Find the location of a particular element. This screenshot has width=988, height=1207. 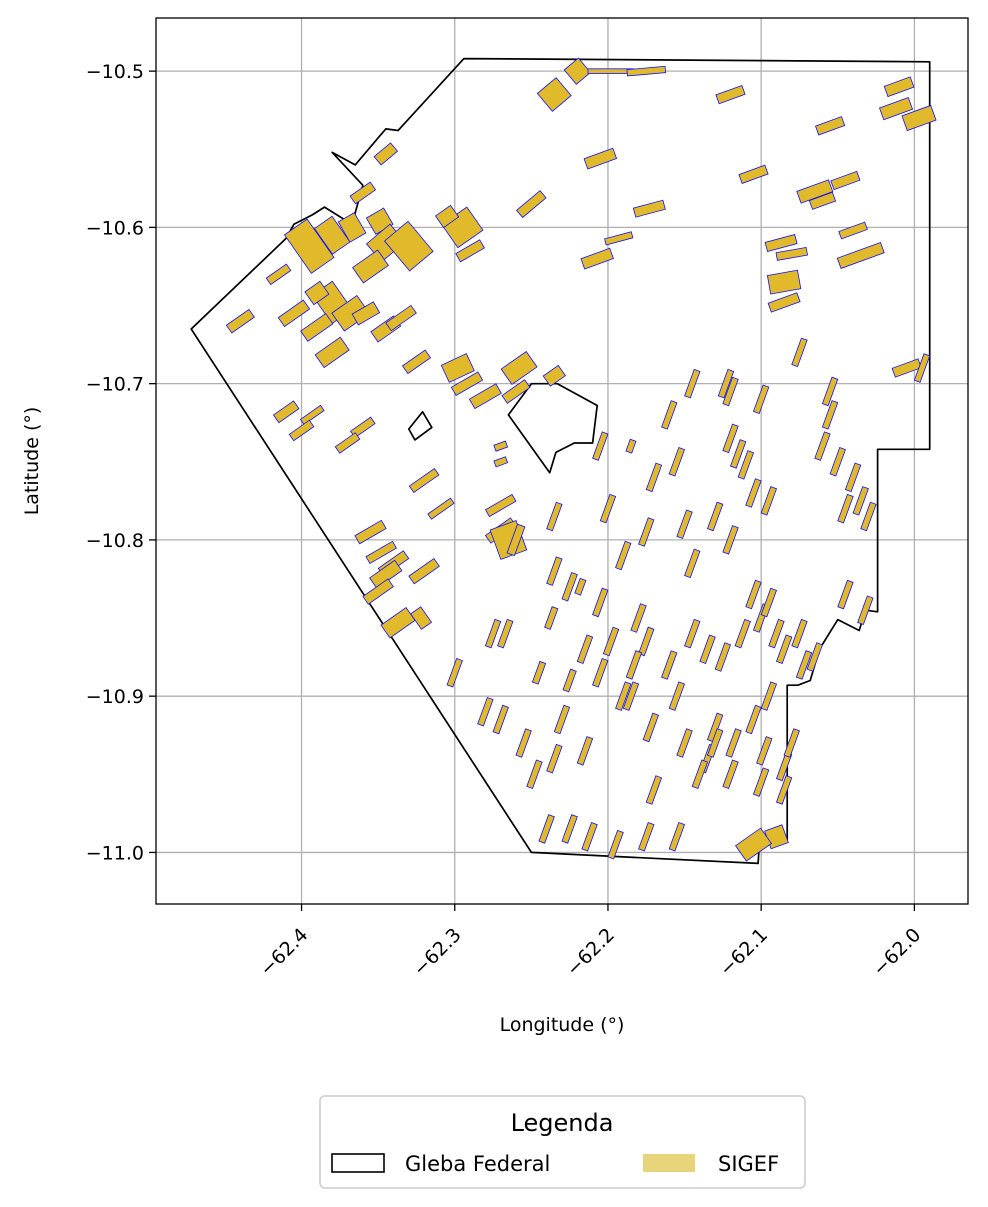

x-axis: −62.4 −62.3 −62.2 −62.1 −62.0 is located at coordinates (590, 942).